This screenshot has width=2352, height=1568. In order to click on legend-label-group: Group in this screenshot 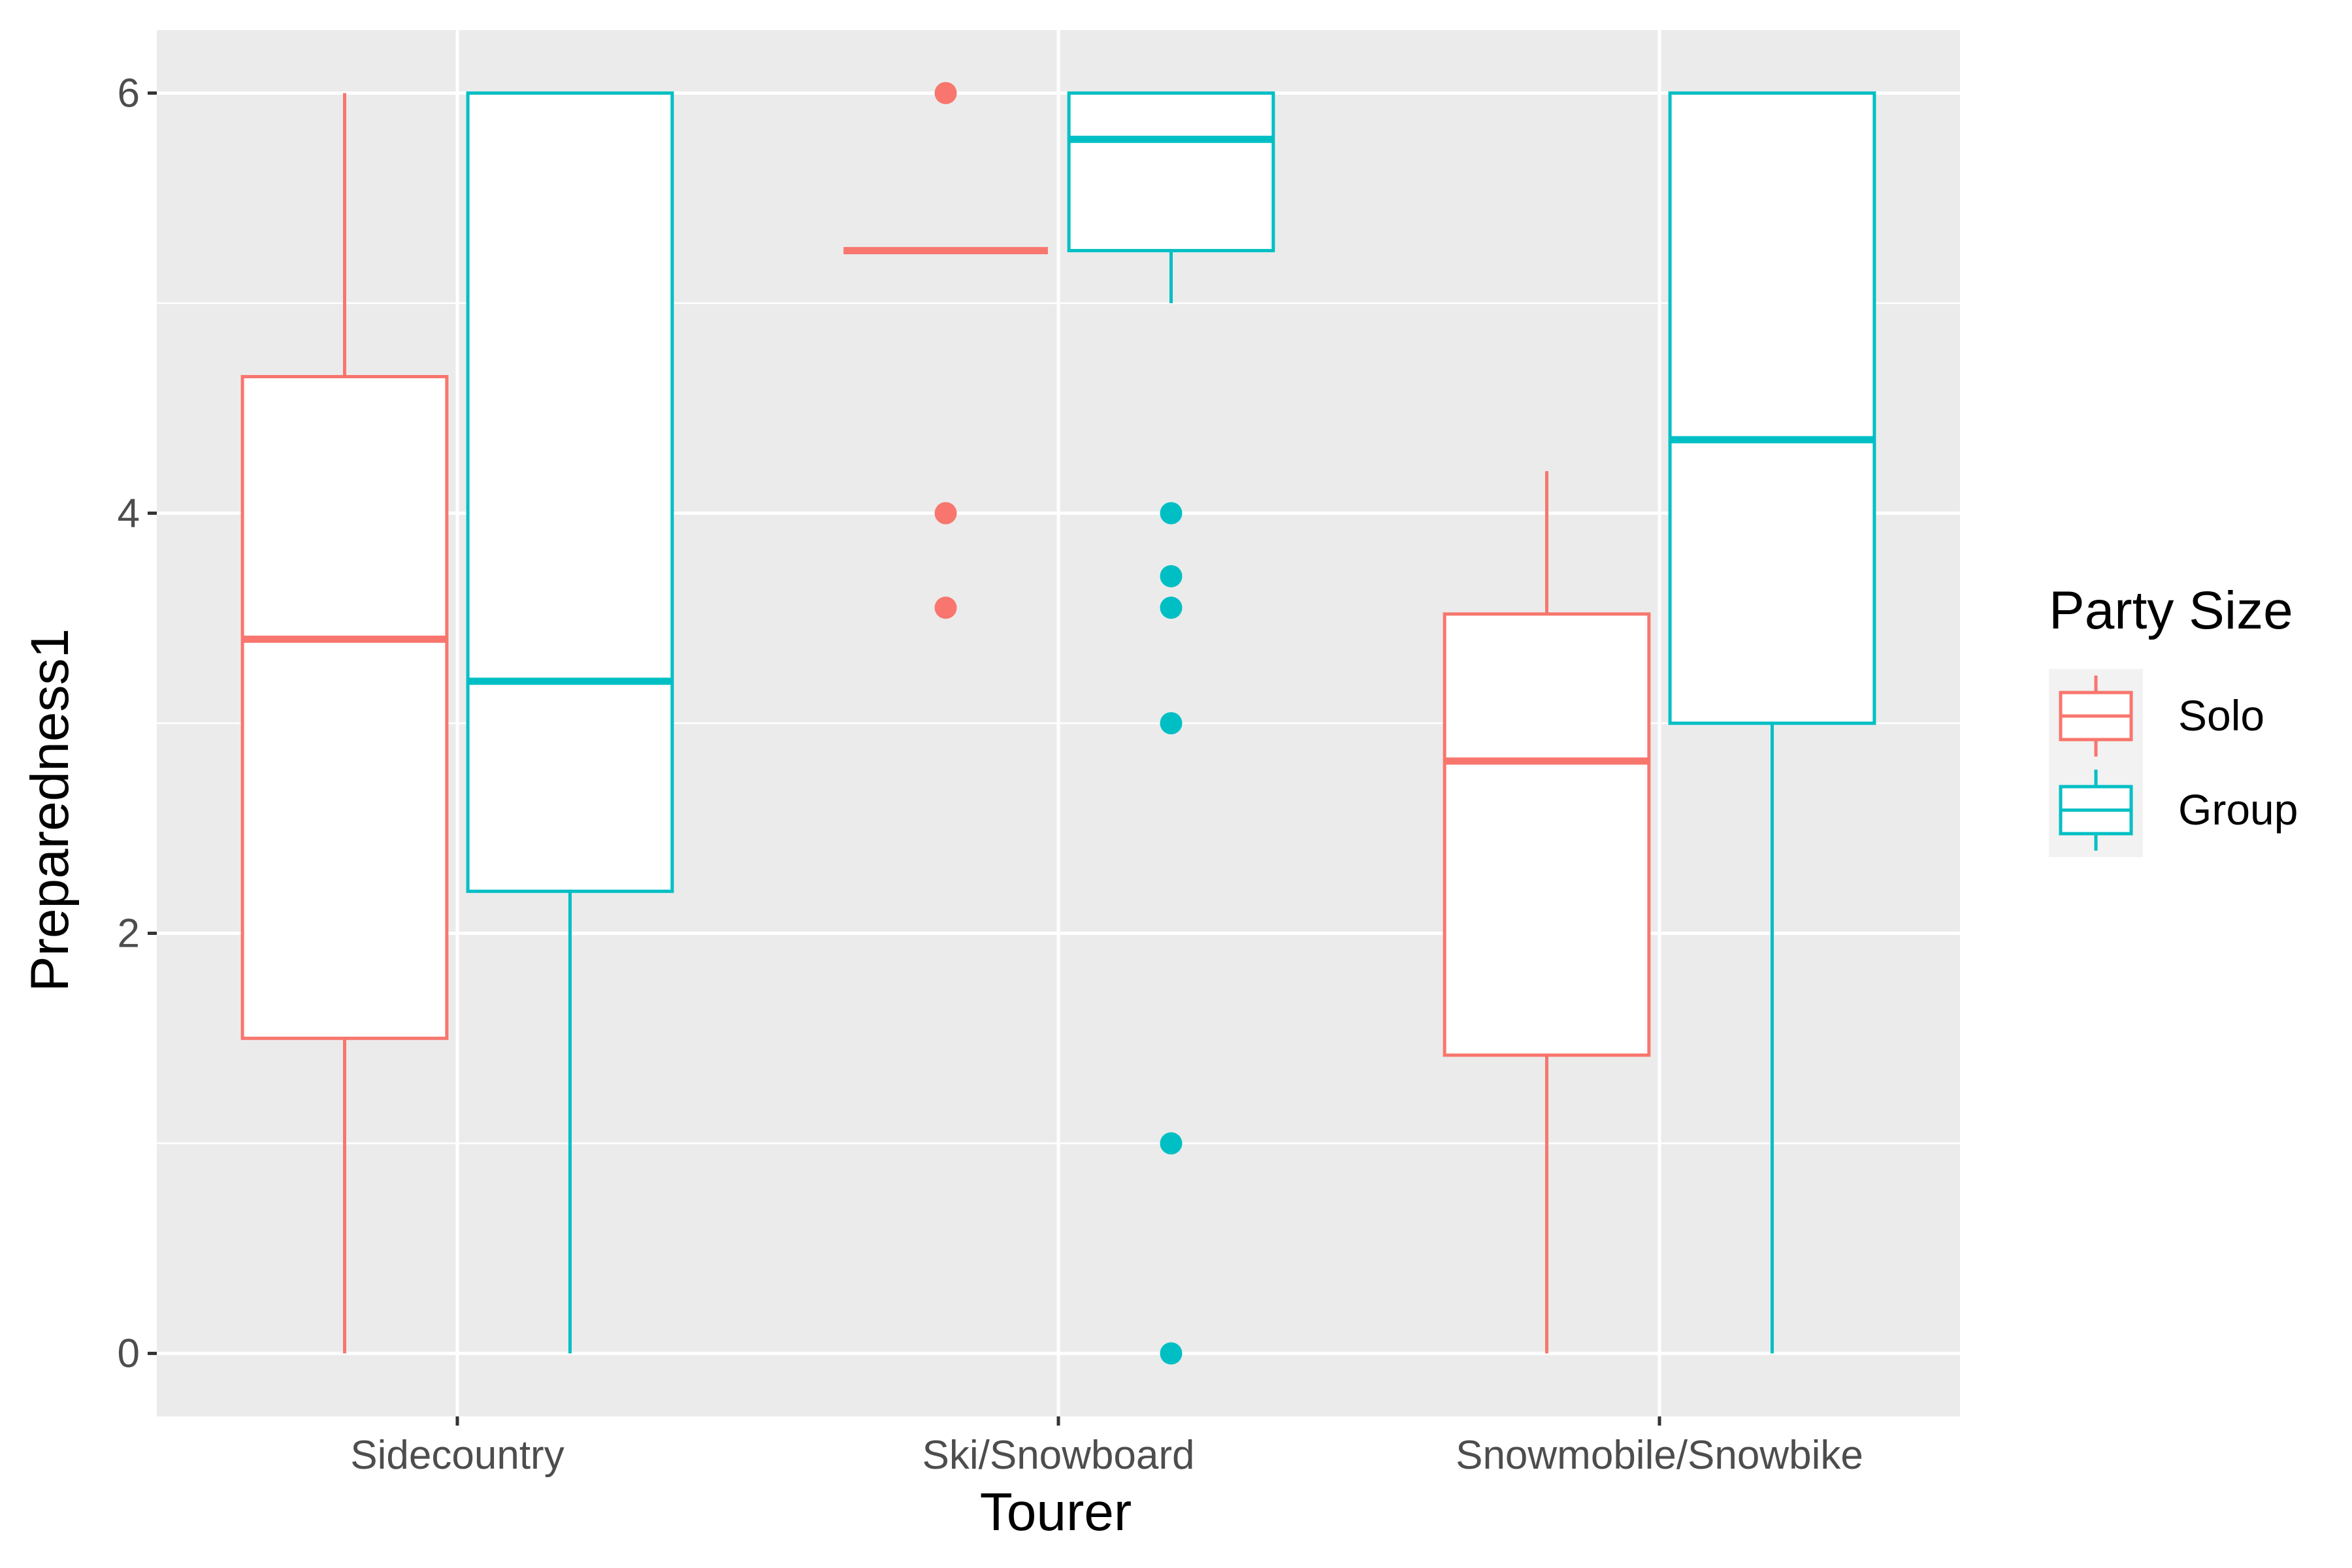, I will do `click(2238, 809)`.